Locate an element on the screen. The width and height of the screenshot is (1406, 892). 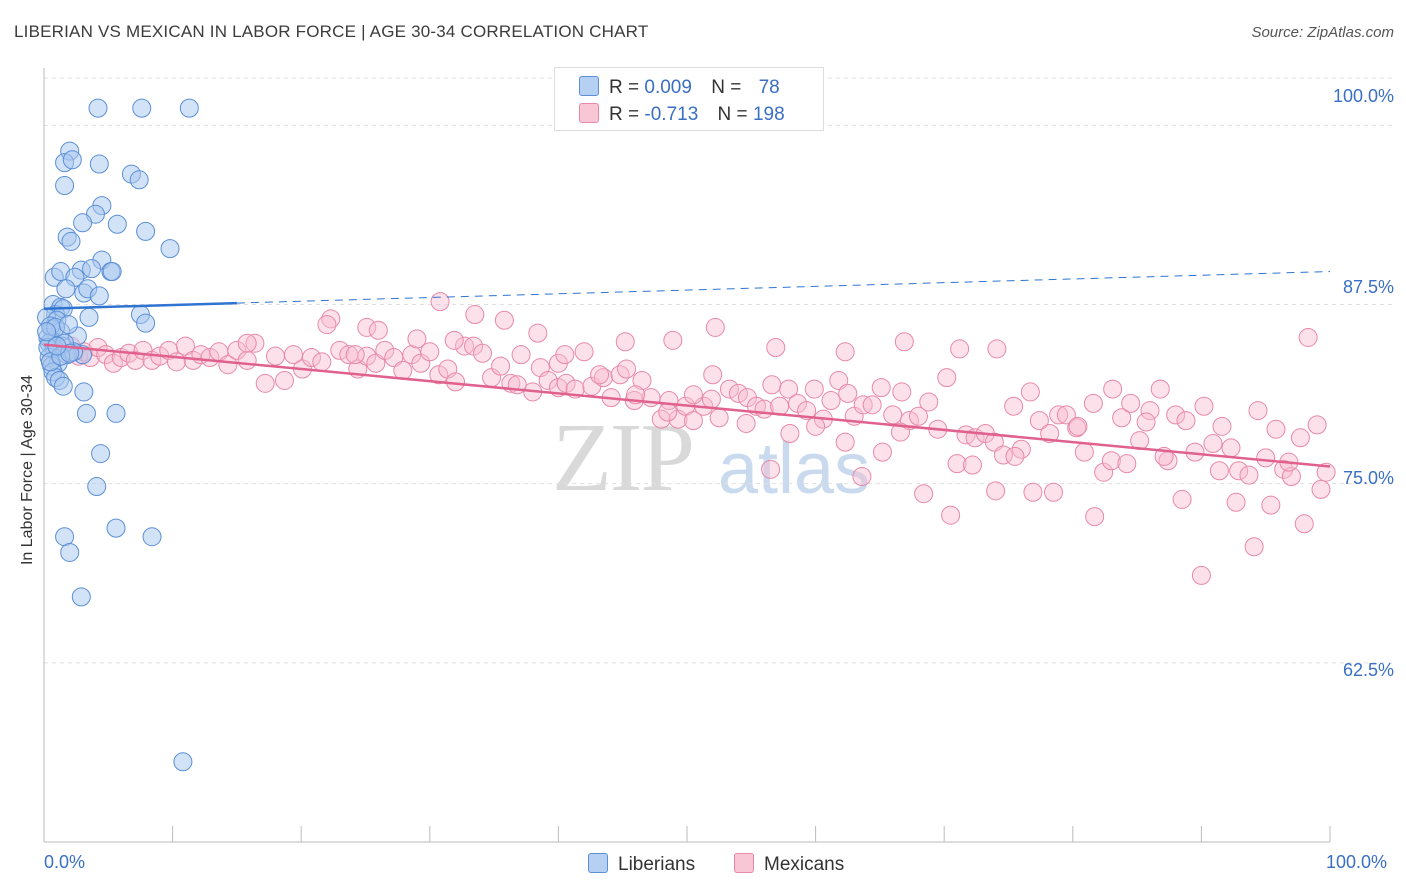
legend-r-value: -0.713 is located at coordinates (671, 114).